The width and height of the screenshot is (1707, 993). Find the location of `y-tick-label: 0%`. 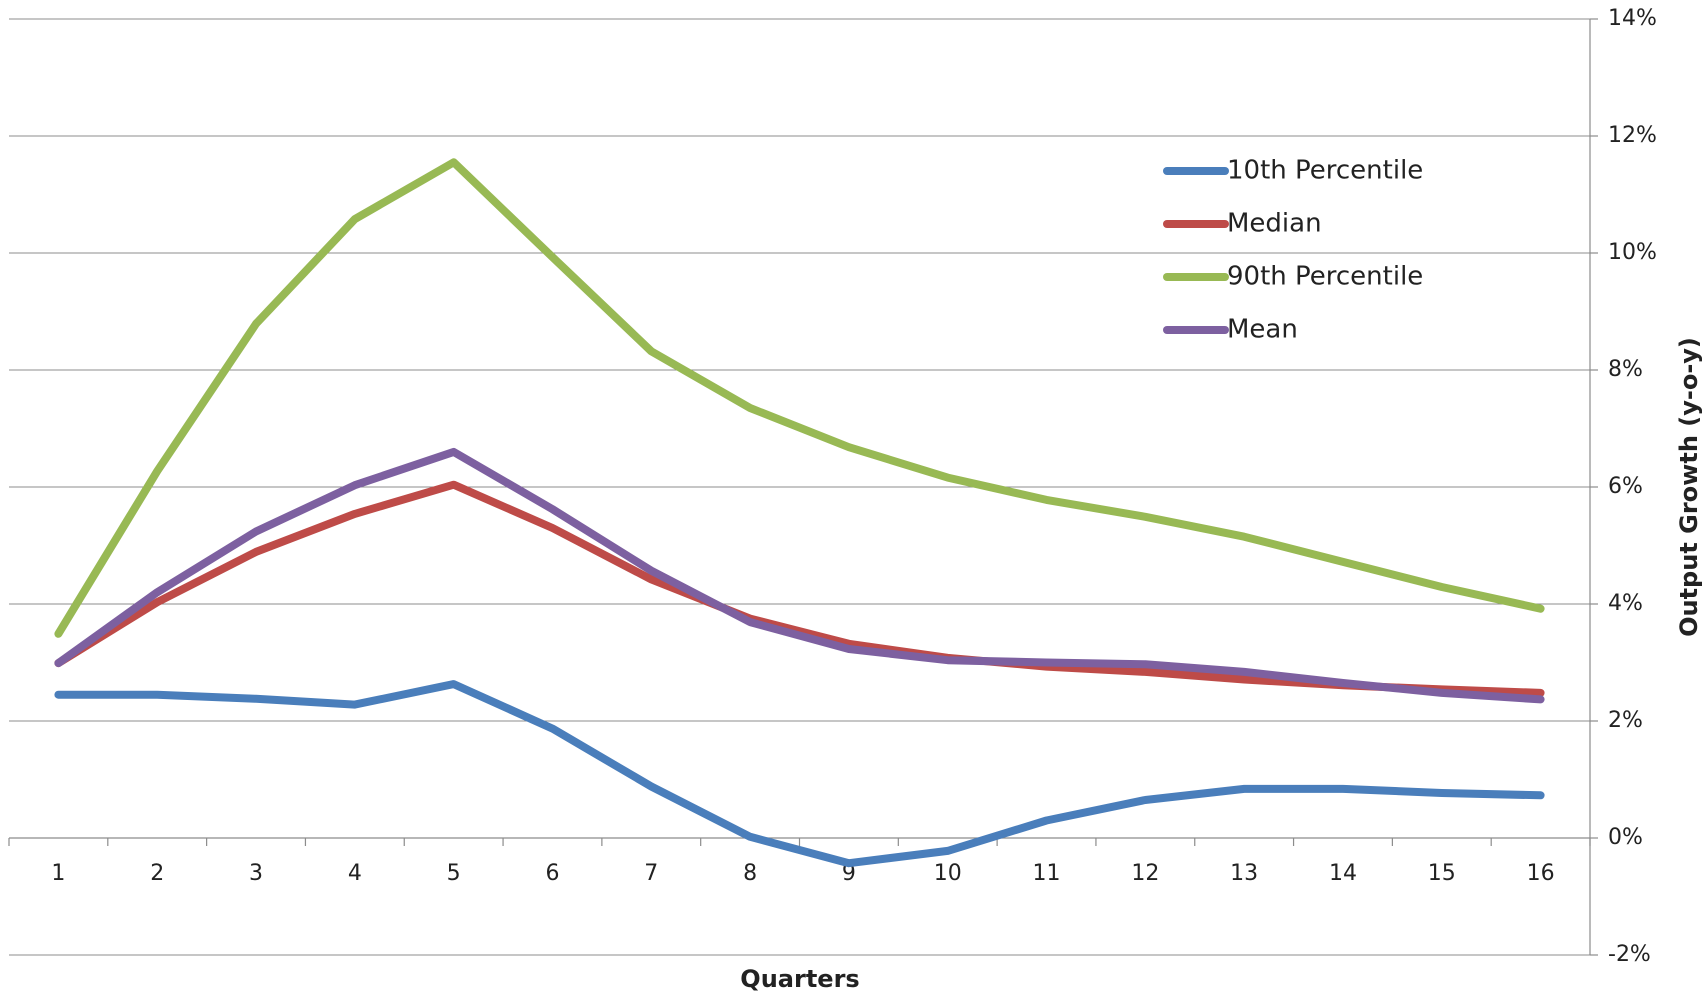

y-tick-label: 0% is located at coordinates (1625, 837).